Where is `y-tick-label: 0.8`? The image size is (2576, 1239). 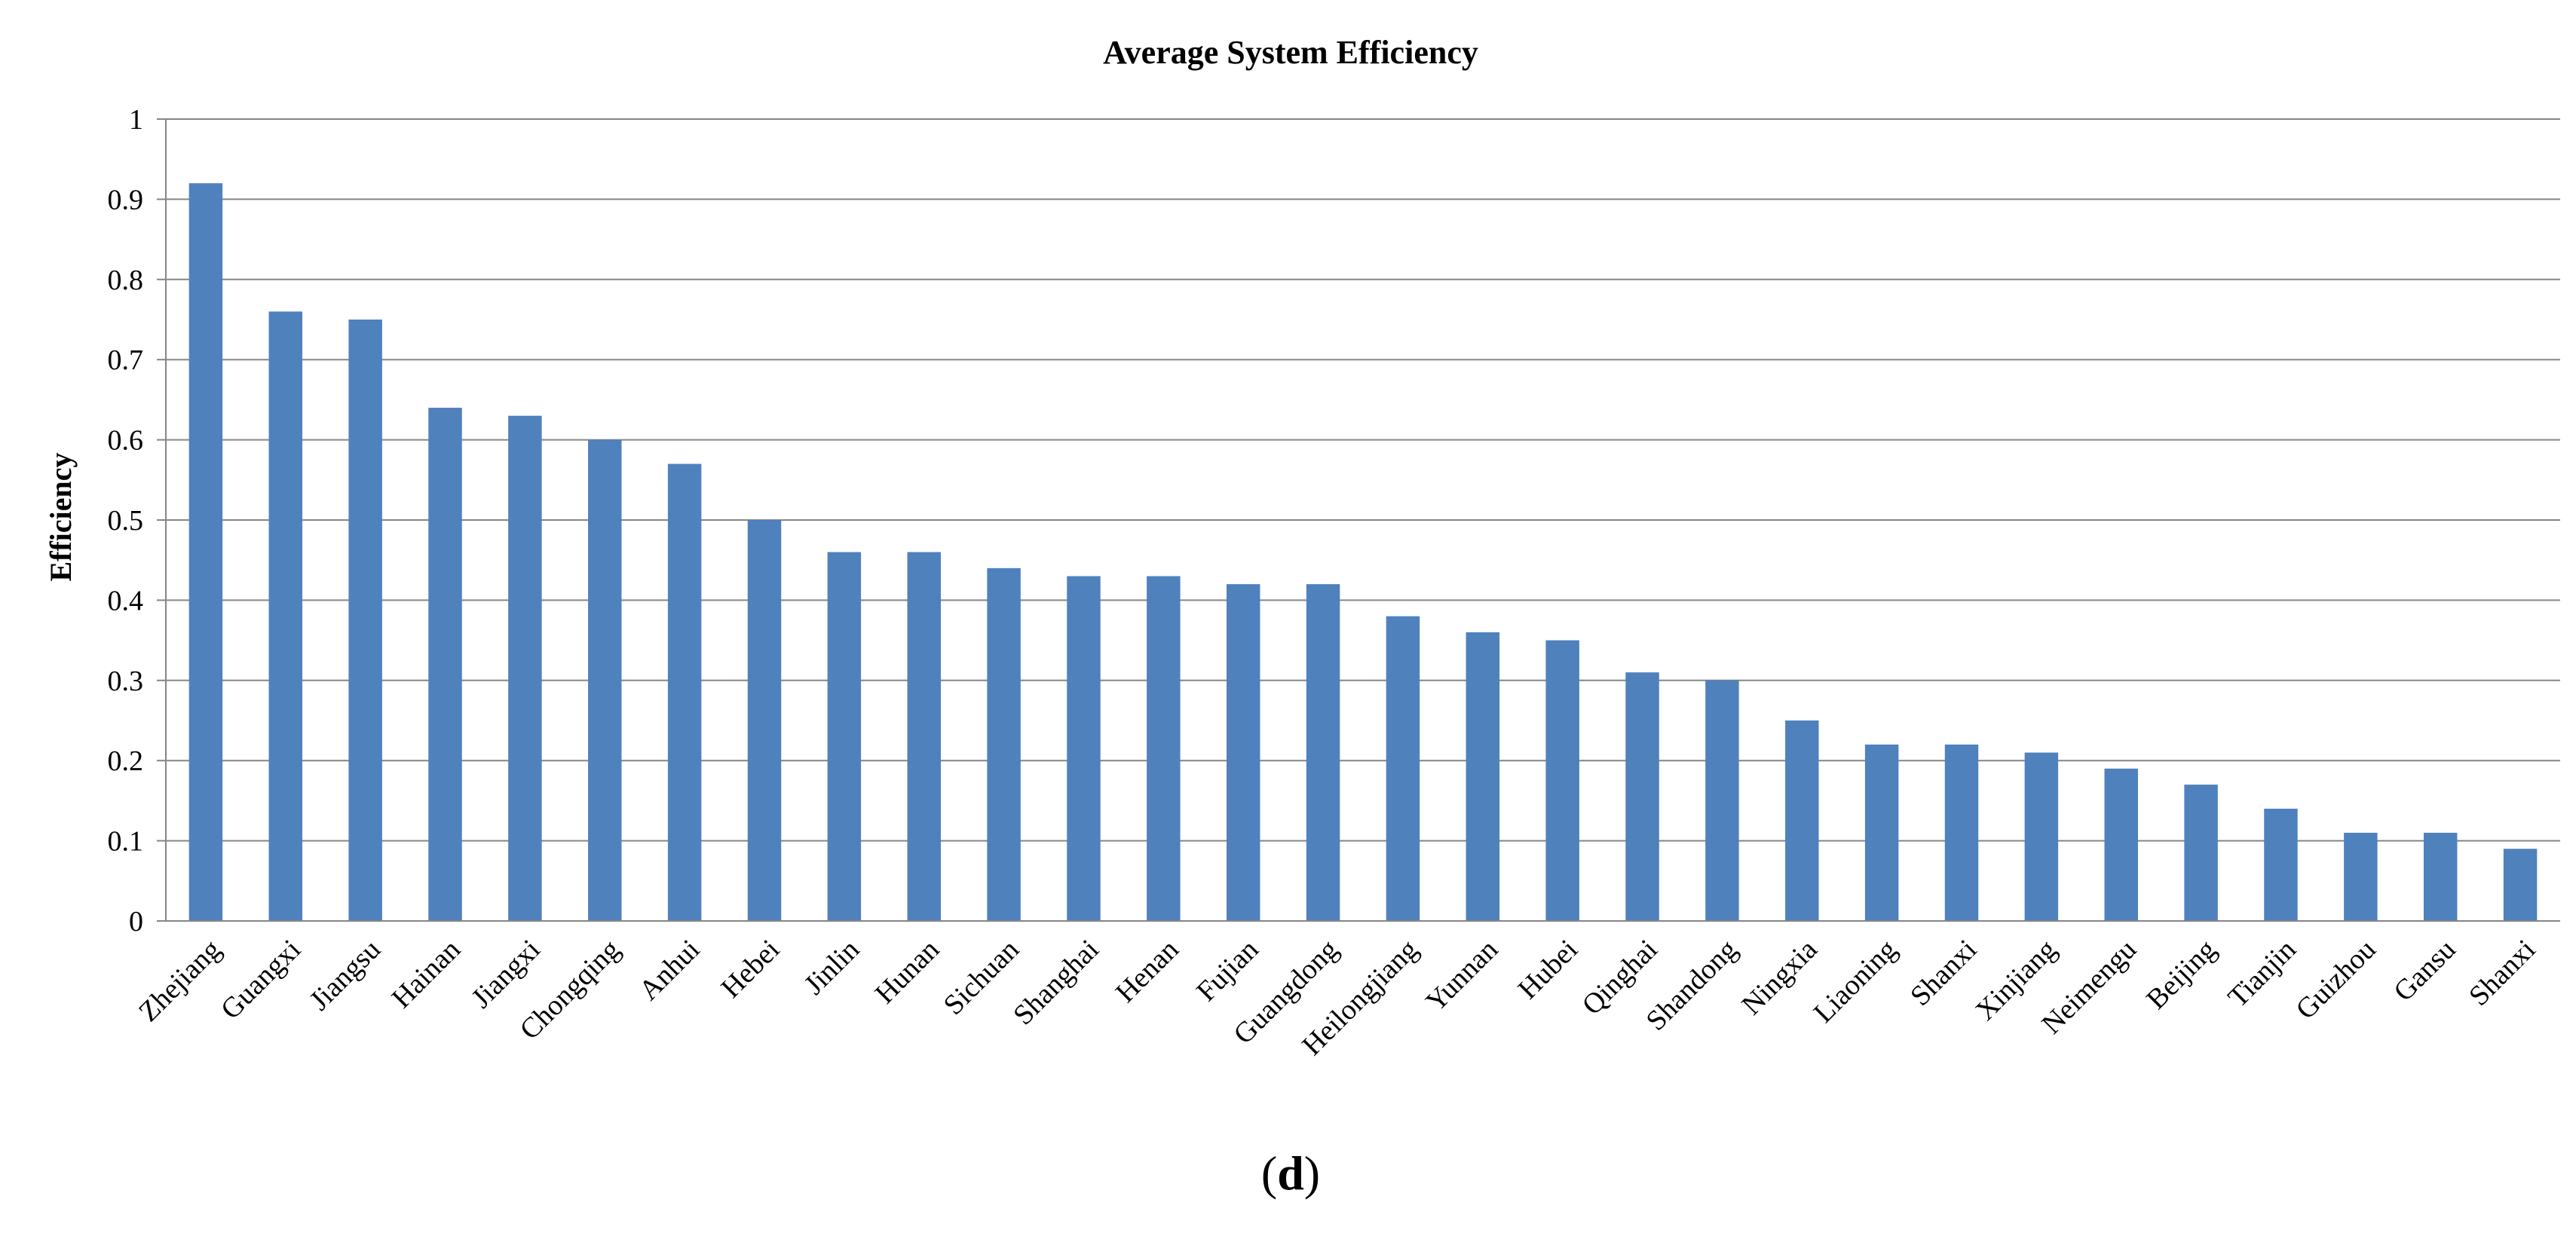
y-tick-label: 0.8 is located at coordinates (126, 280).